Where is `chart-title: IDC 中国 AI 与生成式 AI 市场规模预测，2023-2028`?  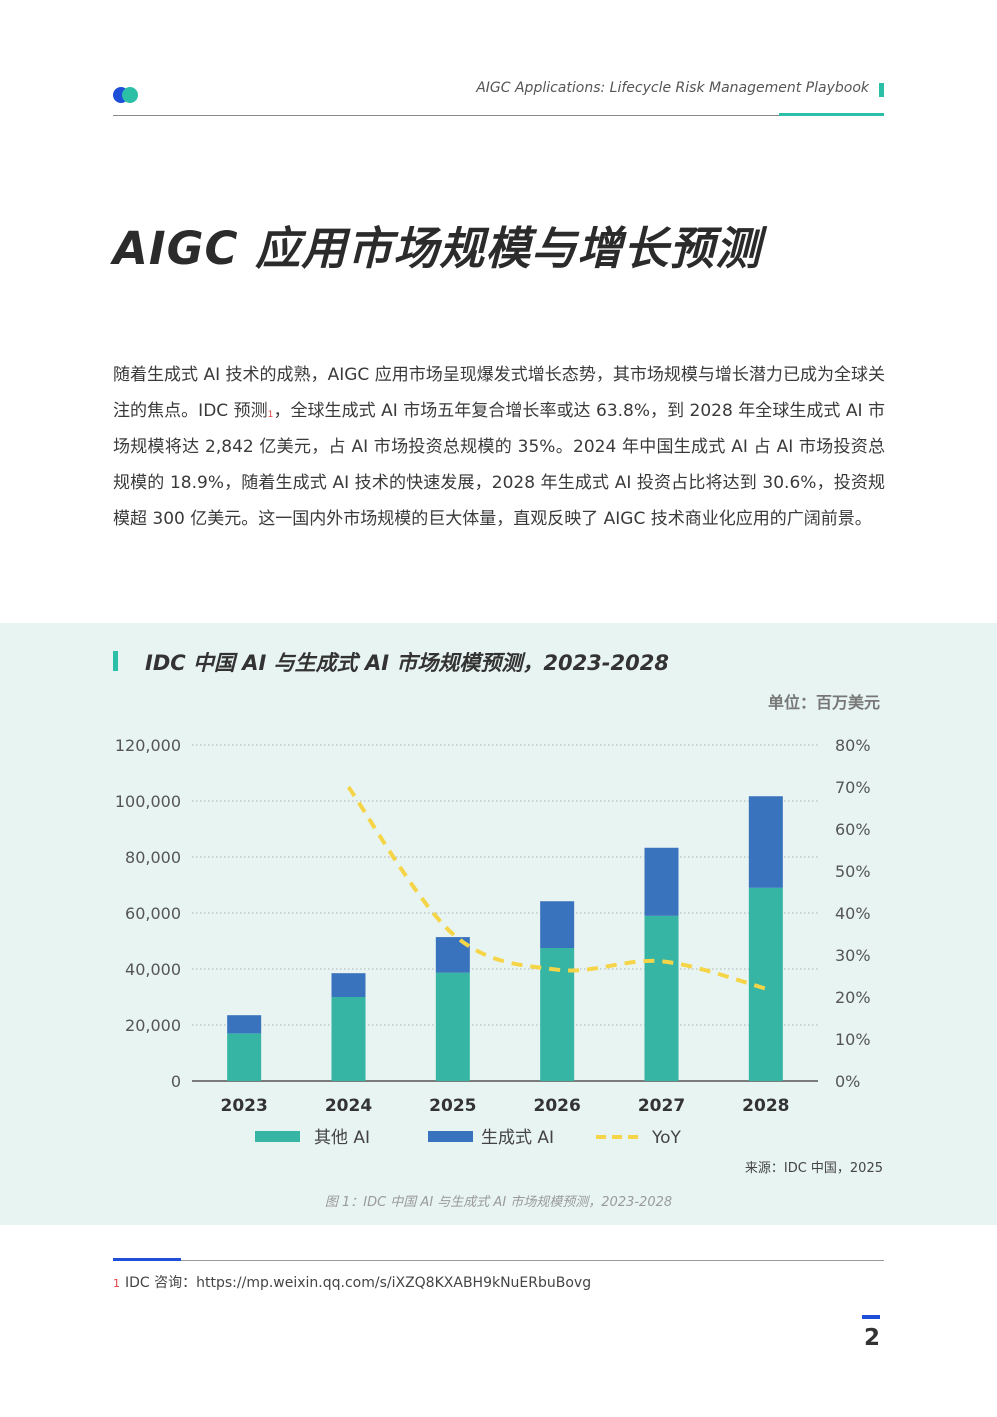 chart-title: IDC 中国 AI 与生成式 AI 市场规模预测，2023-2028 is located at coordinates (407, 663).